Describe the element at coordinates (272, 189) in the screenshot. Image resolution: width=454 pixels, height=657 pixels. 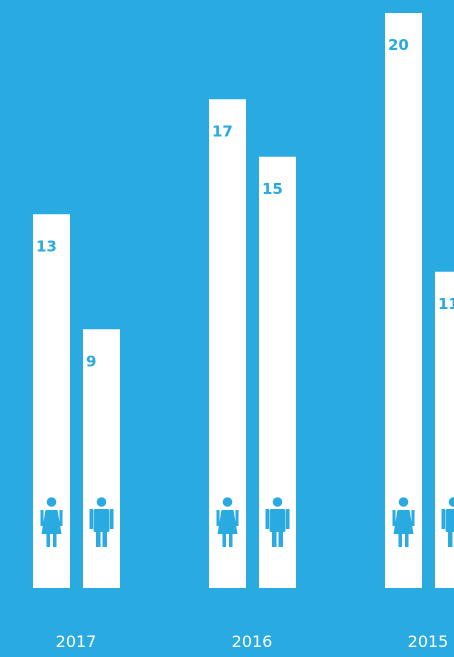
I see `bar-value-label: 15` at that location.